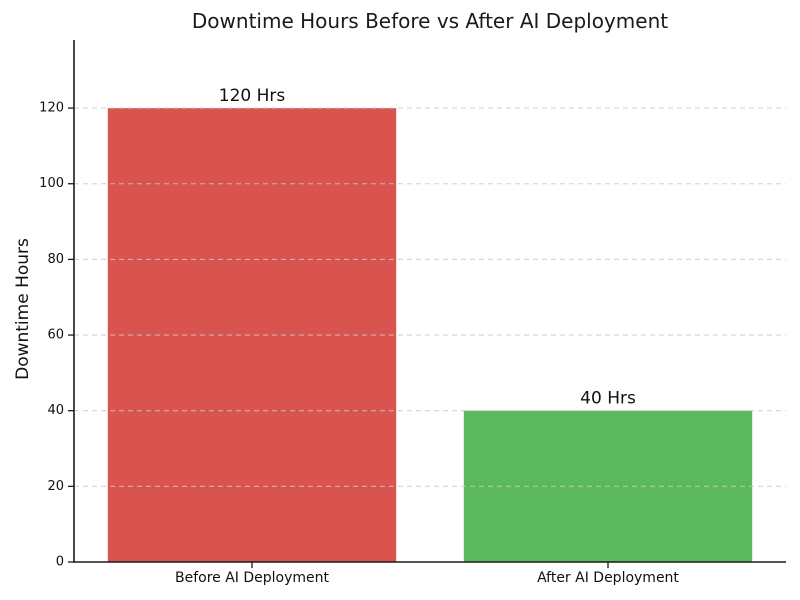 The height and width of the screenshot is (600, 800). I want to click on x-tick-label: Before AI Deployment, so click(252, 578).